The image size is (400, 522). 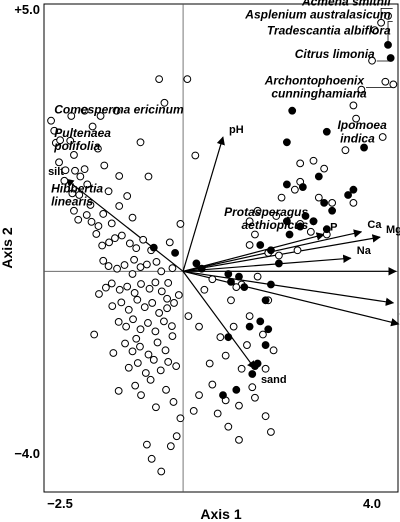 I want to click on species-label-6: Ipomoea, so click(x=362, y=125).